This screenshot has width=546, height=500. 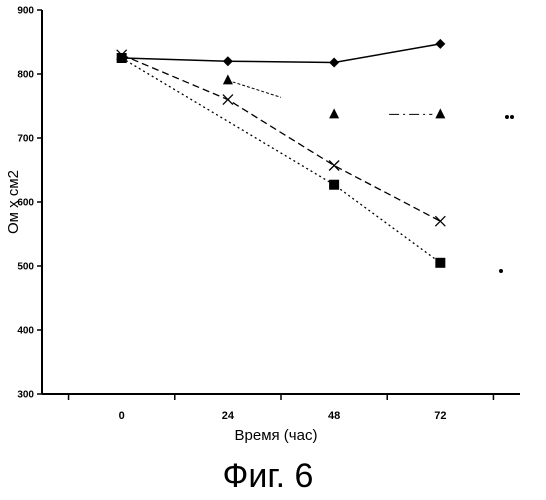 I want to click on y-tick-label: 800, so click(x=25, y=75).